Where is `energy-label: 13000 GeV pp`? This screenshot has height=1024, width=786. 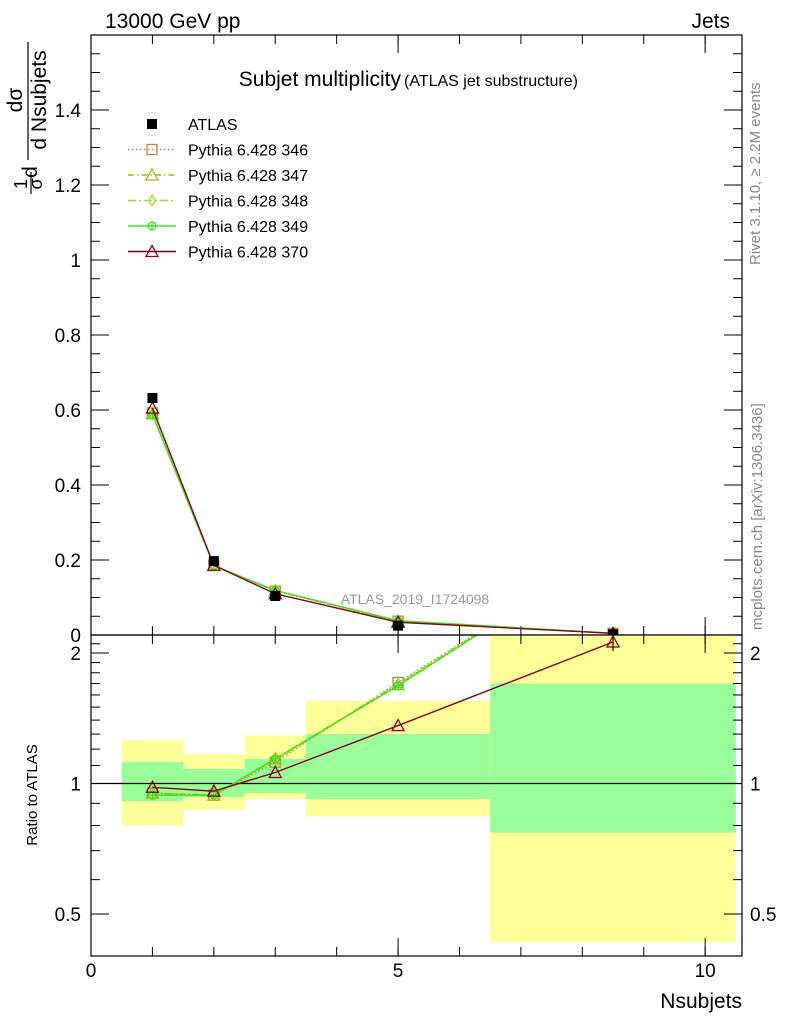 energy-label: 13000 GeV pp is located at coordinates (172, 21).